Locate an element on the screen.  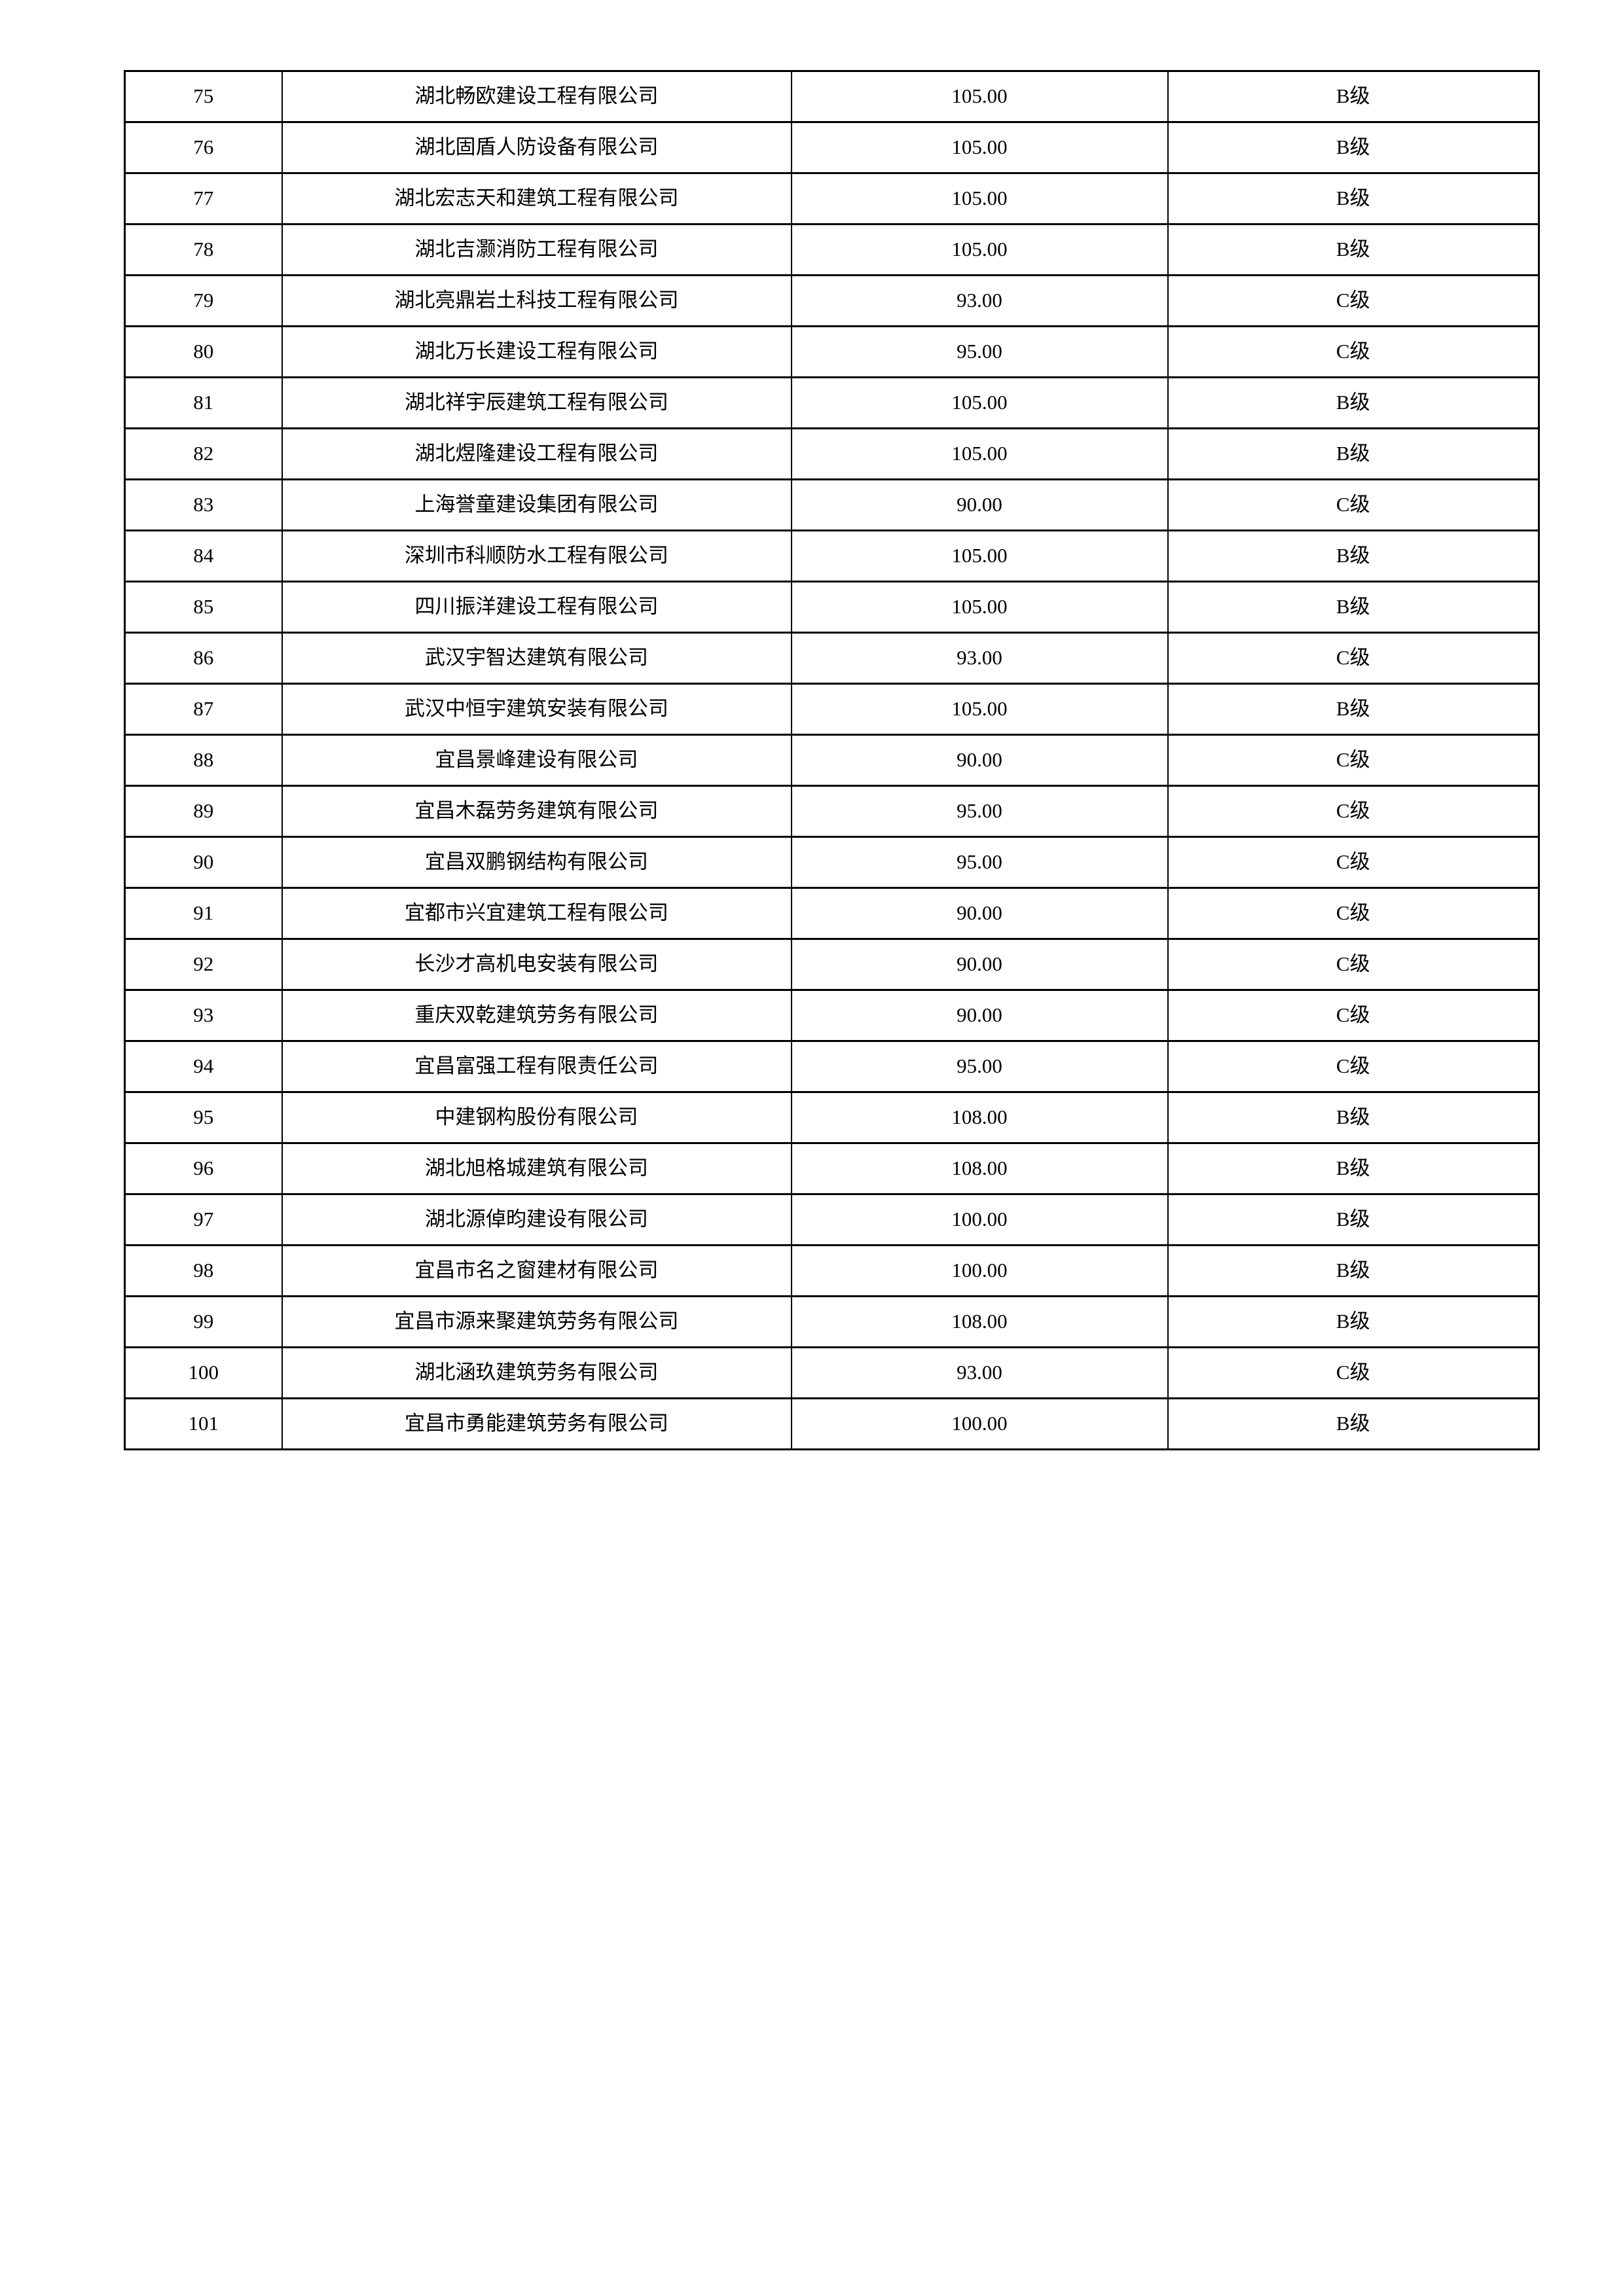
company-name-cell: 湖北吉灏消防工程有限公司 is located at coordinates (536, 249).